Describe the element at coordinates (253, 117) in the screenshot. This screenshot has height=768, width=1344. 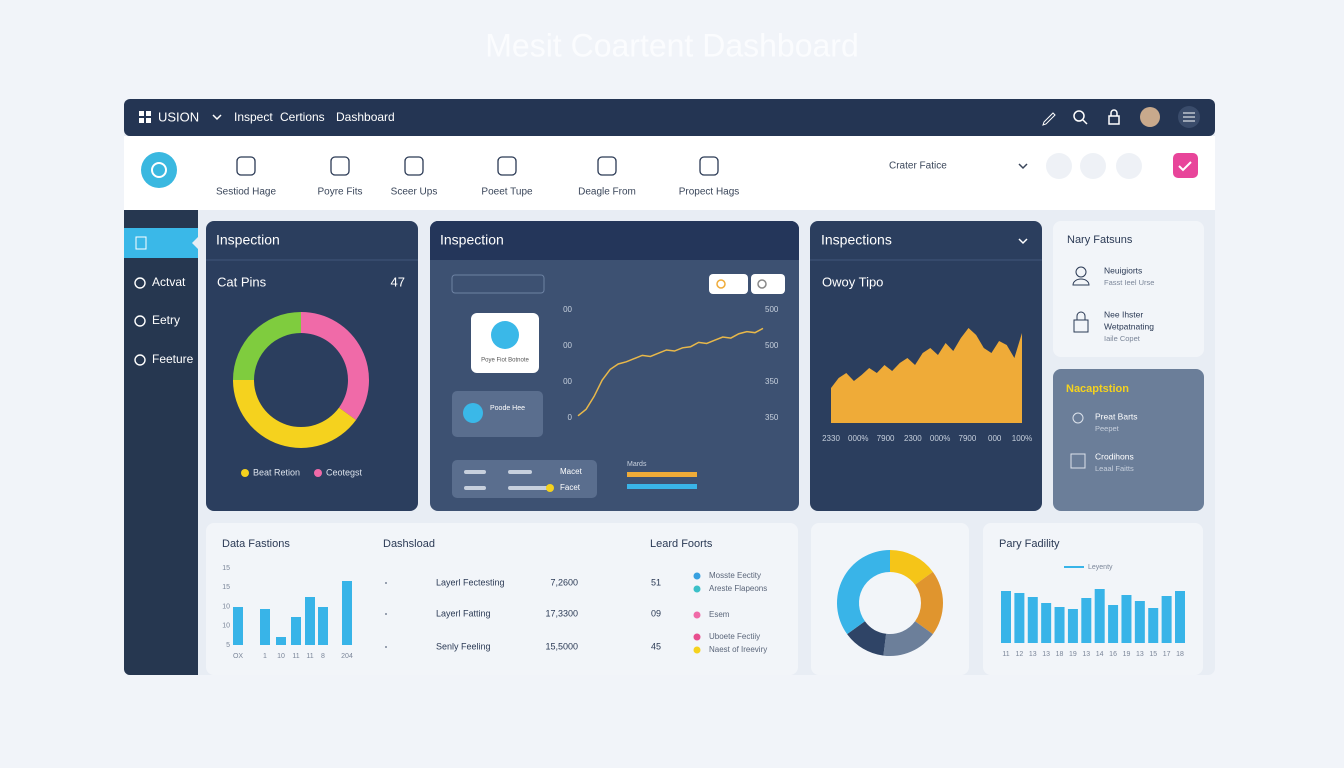
I see `menu-item: Inspect` at that location.